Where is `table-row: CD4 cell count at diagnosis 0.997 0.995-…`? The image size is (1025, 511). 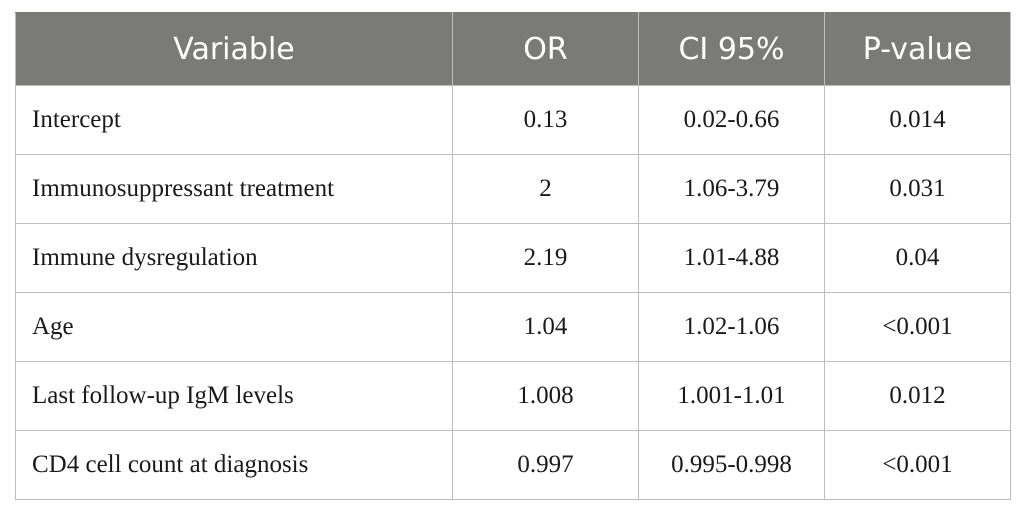 table-row: CD4 cell count at diagnosis 0.997 0.995-… is located at coordinates (513, 465).